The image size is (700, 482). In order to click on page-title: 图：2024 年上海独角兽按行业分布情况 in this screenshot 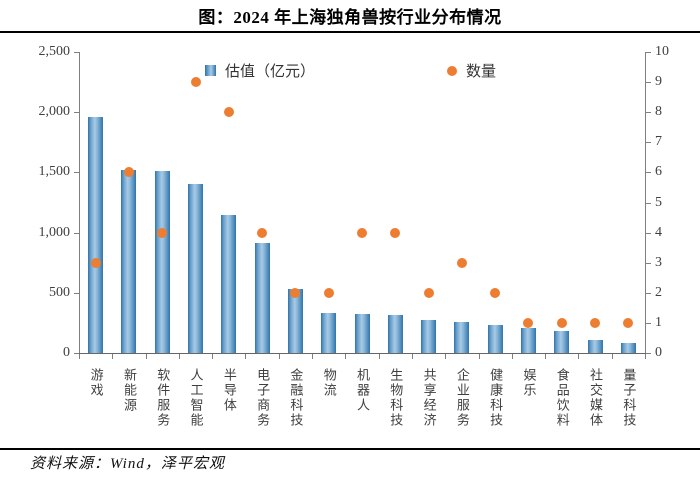, I will do `click(350, 17)`.